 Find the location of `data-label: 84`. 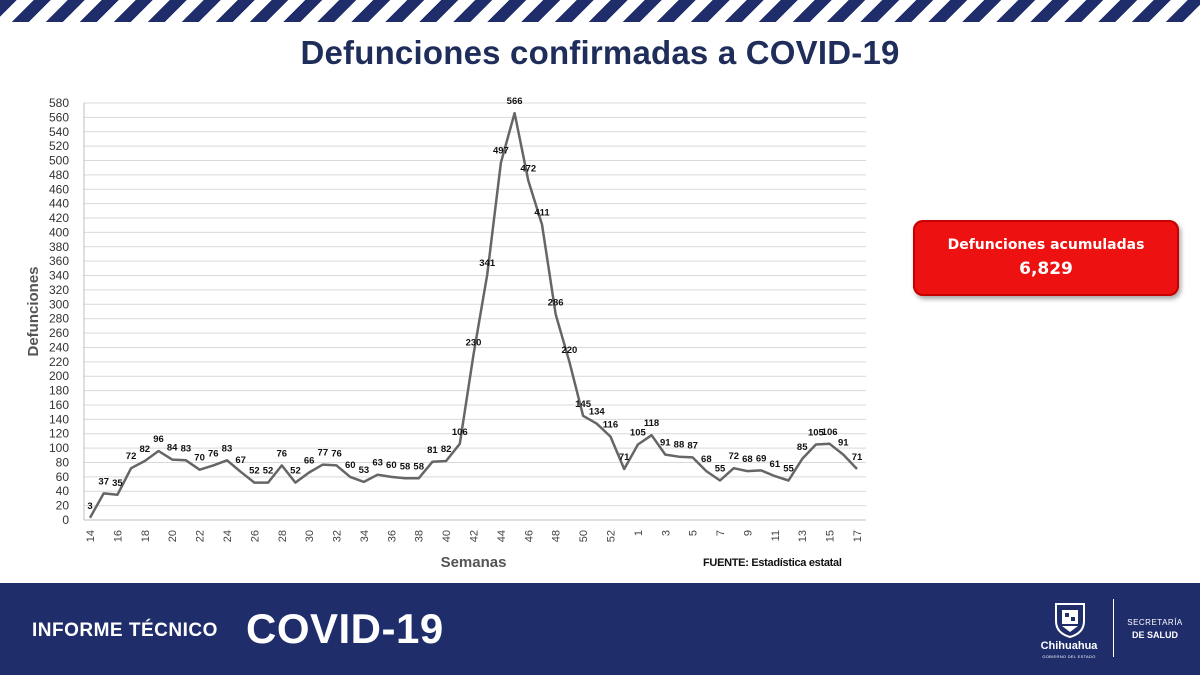

data-label: 84 is located at coordinates (172, 448).